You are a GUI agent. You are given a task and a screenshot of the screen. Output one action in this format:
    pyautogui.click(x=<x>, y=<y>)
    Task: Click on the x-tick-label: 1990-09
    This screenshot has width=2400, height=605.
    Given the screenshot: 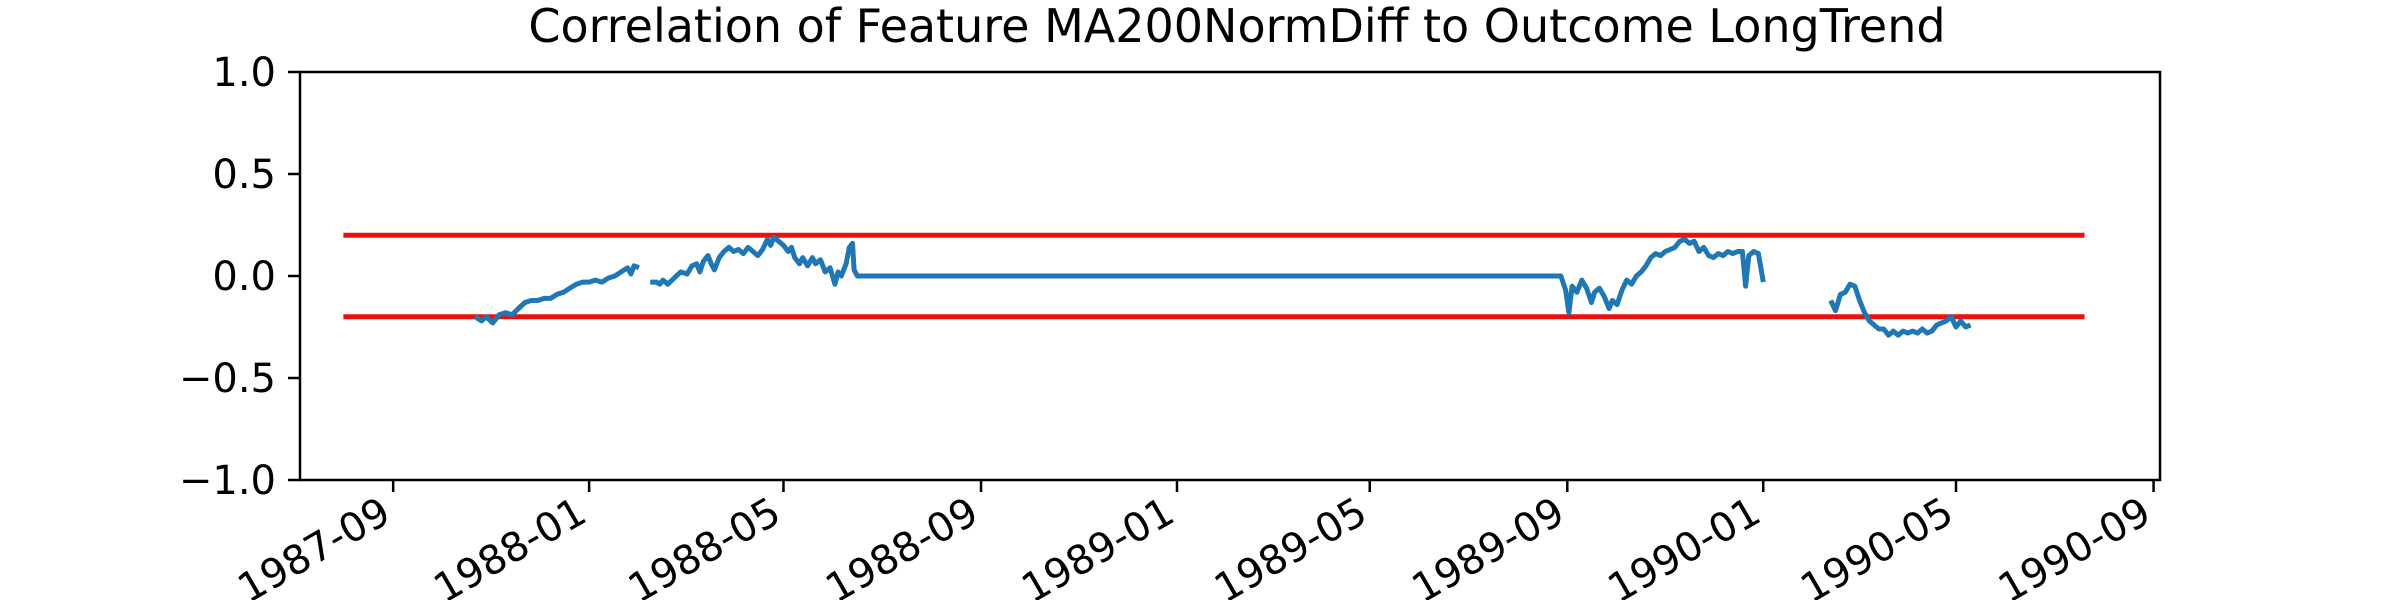 What is the action you would take?
    pyautogui.click(x=2075, y=544)
    